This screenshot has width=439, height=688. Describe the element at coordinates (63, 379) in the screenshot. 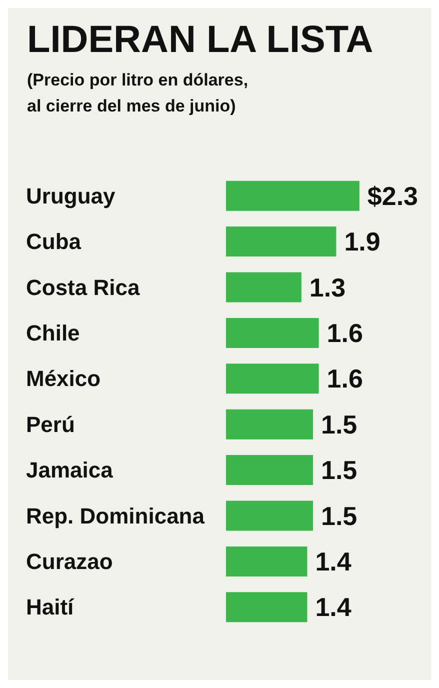

I see `y-tick-label: México` at that location.